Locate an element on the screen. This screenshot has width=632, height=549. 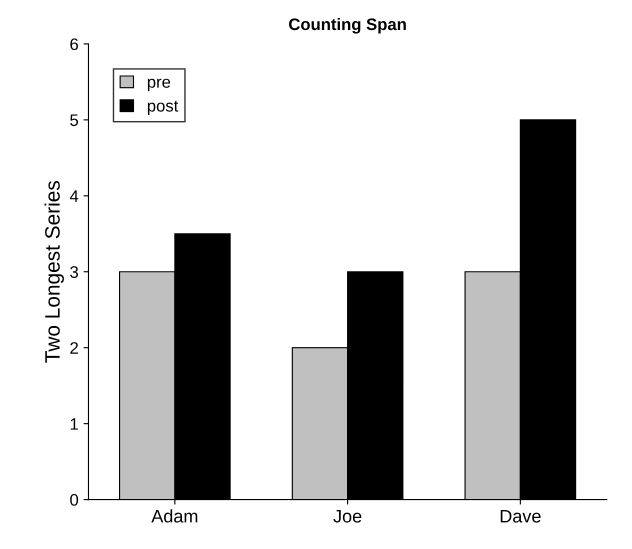
chart-title: Counting Span is located at coordinates (347, 26).